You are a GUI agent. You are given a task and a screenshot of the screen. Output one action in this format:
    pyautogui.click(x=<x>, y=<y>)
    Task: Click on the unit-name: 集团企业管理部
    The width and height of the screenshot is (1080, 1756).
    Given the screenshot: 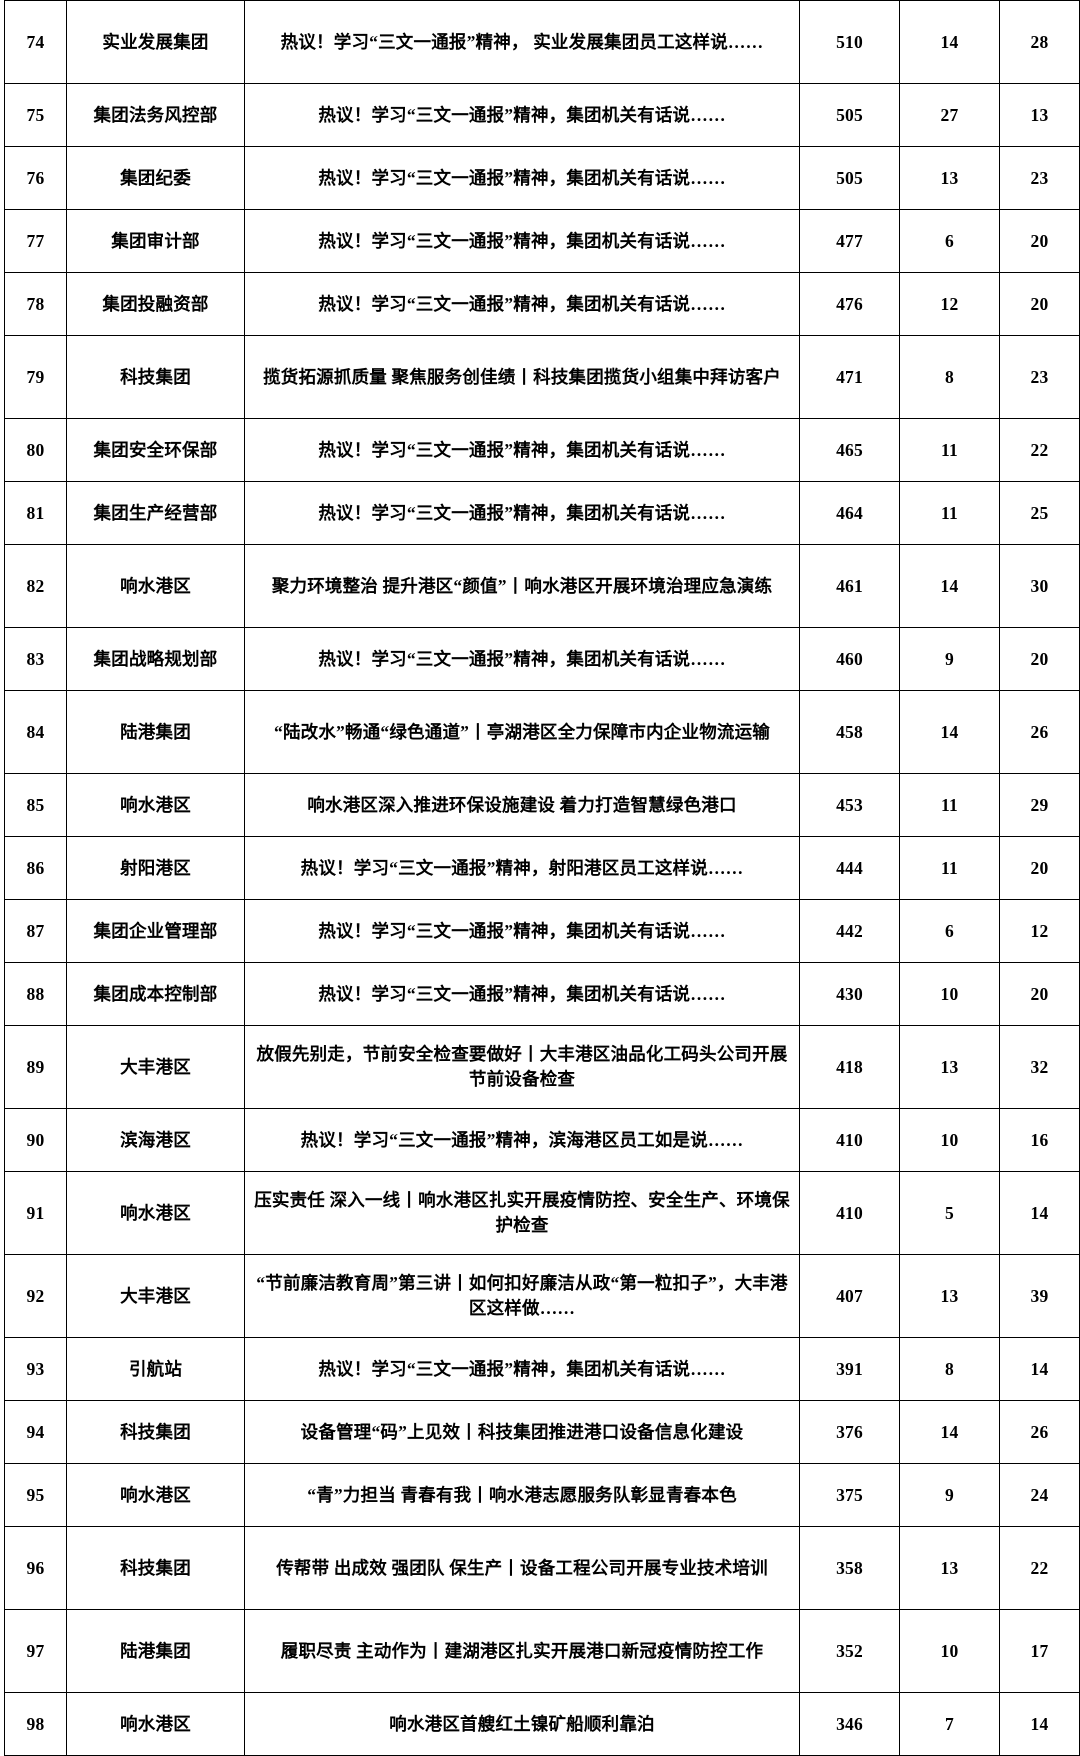 What is the action you would take?
    pyautogui.click(x=155, y=931)
    